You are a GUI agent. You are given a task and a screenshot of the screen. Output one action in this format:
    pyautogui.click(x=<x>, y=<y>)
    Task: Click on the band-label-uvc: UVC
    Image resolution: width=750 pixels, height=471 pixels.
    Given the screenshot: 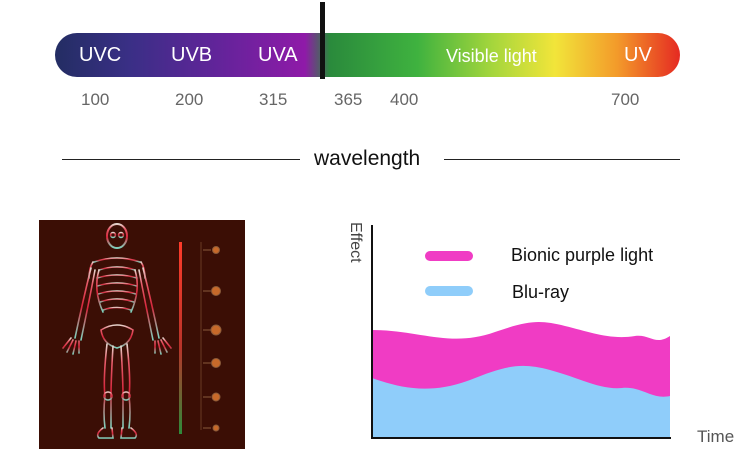 What is the action you would take?
    pyautogui.click(x=100, y=55)
    